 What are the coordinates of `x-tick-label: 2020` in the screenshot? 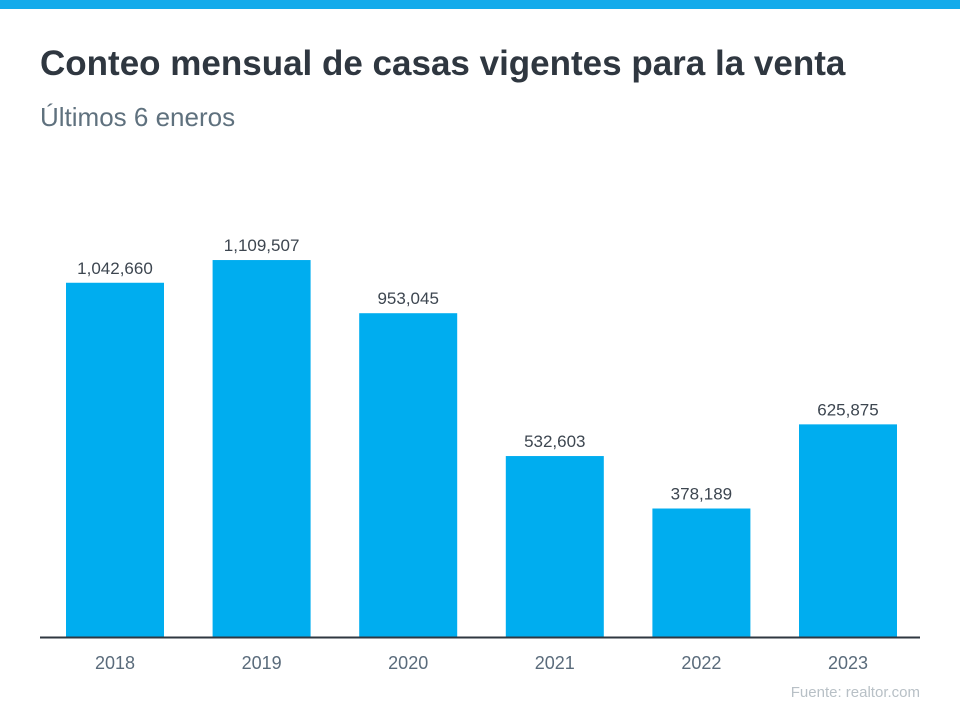 It's located at (408, 663).